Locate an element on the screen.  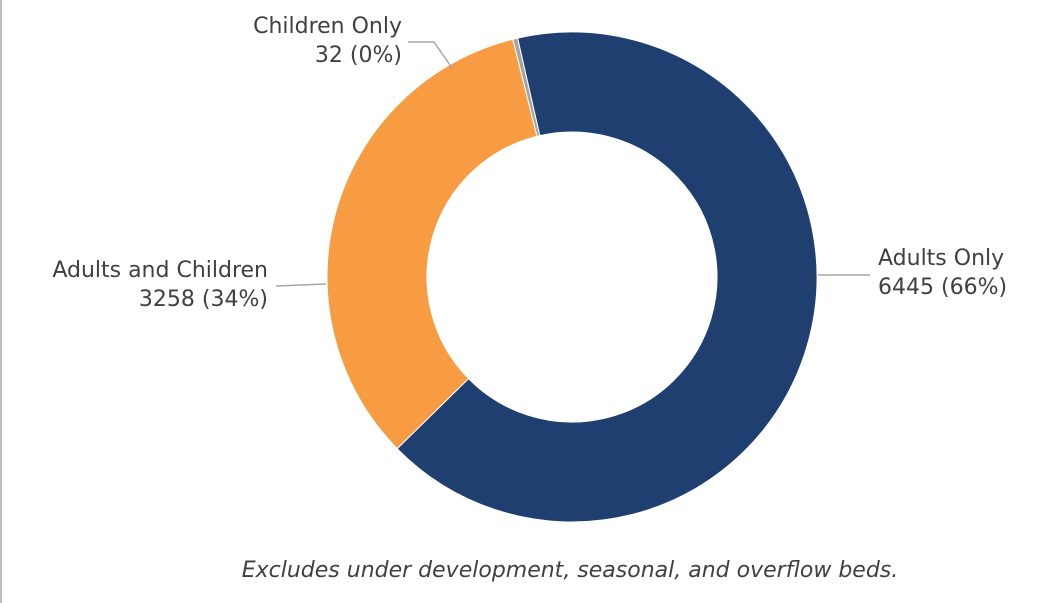
label-adults-only-percent: (66%) is located at coordinates (974, 287).